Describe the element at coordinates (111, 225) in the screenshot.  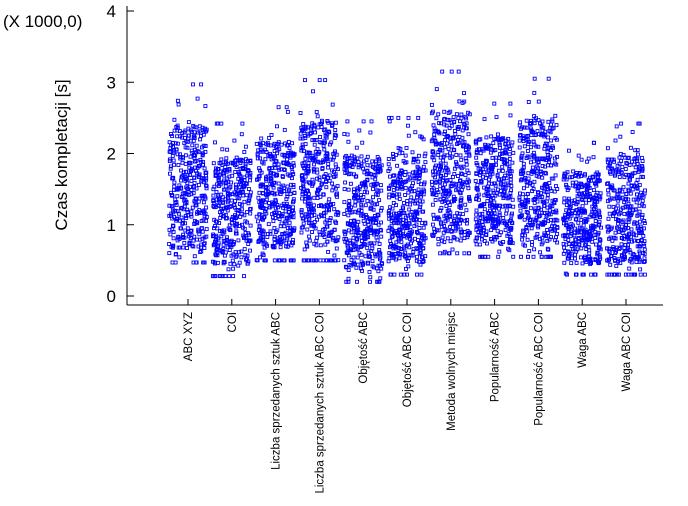
I see `y-tick-label: 1` at that location.